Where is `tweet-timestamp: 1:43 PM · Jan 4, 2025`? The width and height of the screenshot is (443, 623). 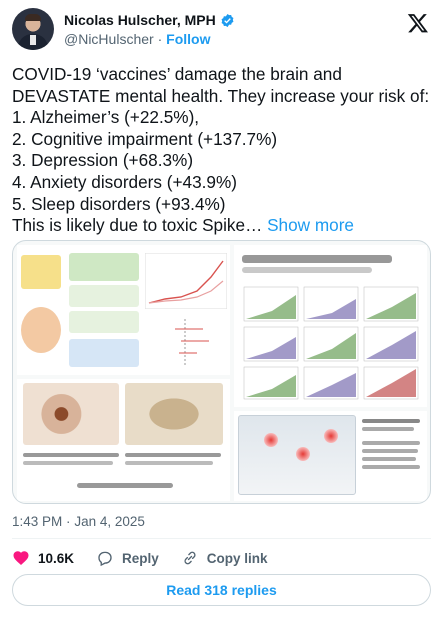
tweet-timestamp: 1:43 PM · Jan 4, 2025 is located at coordinates (78, 521).